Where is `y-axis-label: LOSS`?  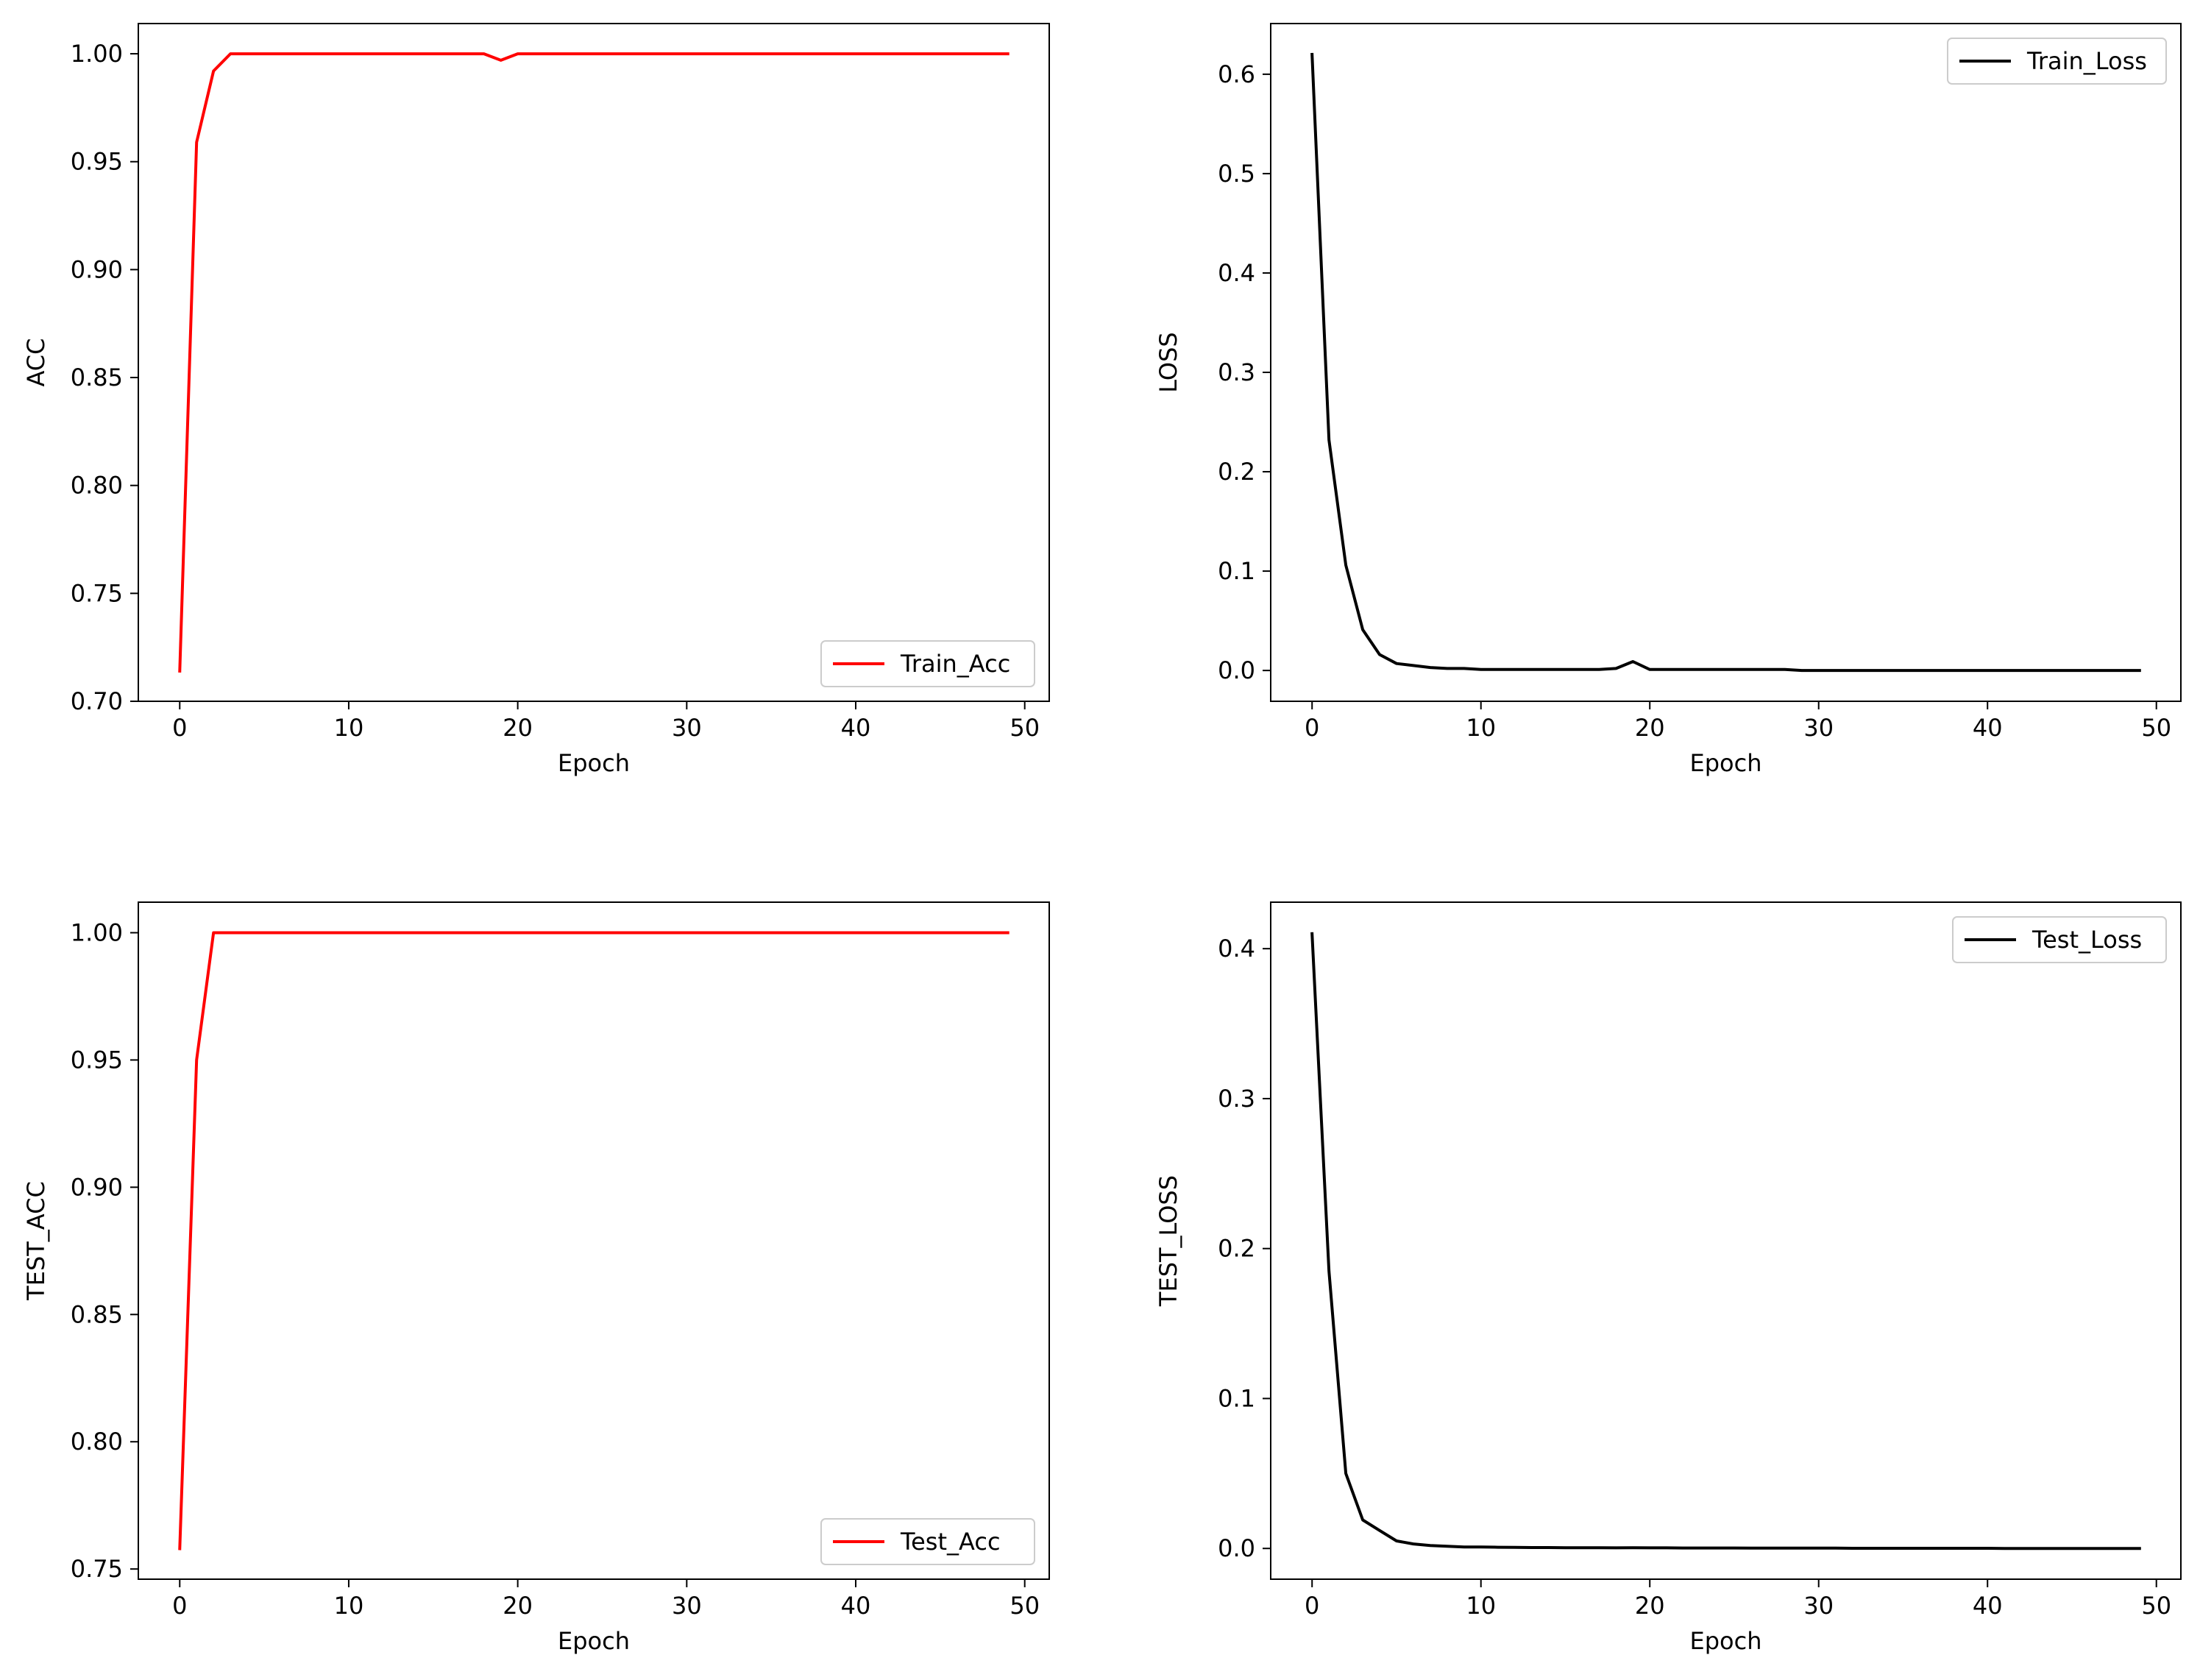 y-axis-label: LOSS is located at coordinates (1168, 362).